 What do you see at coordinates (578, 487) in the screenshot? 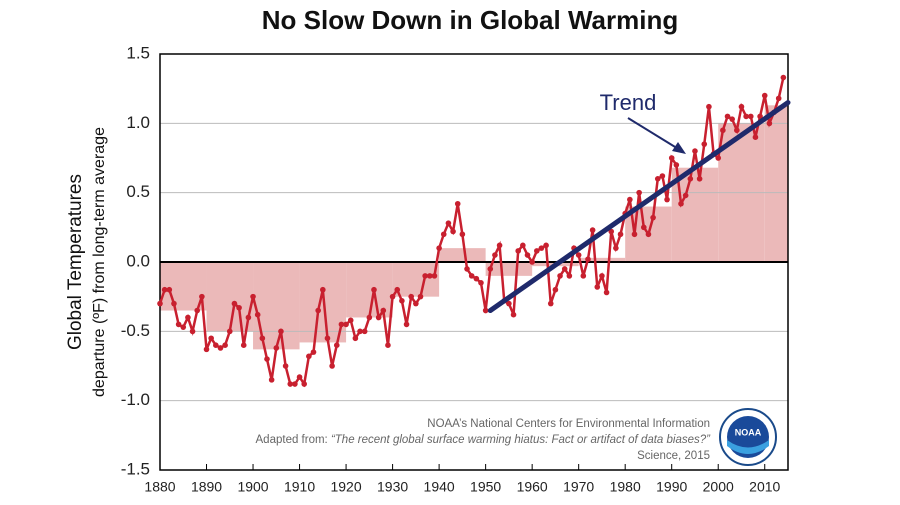
I see `x-tick-label: 1970` at bounding box center [578, 487].